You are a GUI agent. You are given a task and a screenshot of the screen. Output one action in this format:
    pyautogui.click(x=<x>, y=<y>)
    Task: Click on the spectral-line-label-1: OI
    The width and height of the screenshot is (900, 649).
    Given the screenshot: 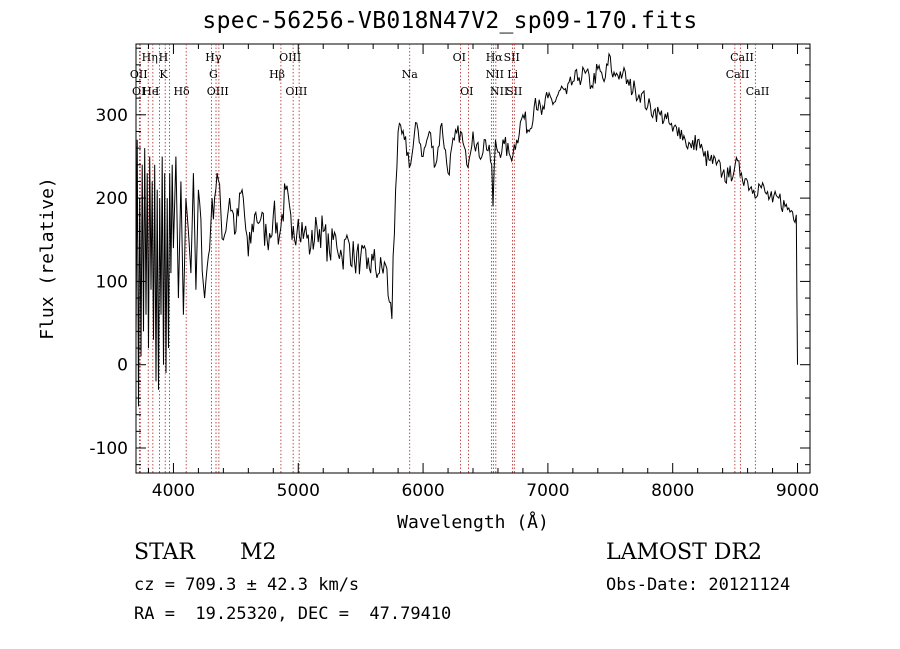 What is the action you would take?
    pyautogui.click(x=138, y=91)
    